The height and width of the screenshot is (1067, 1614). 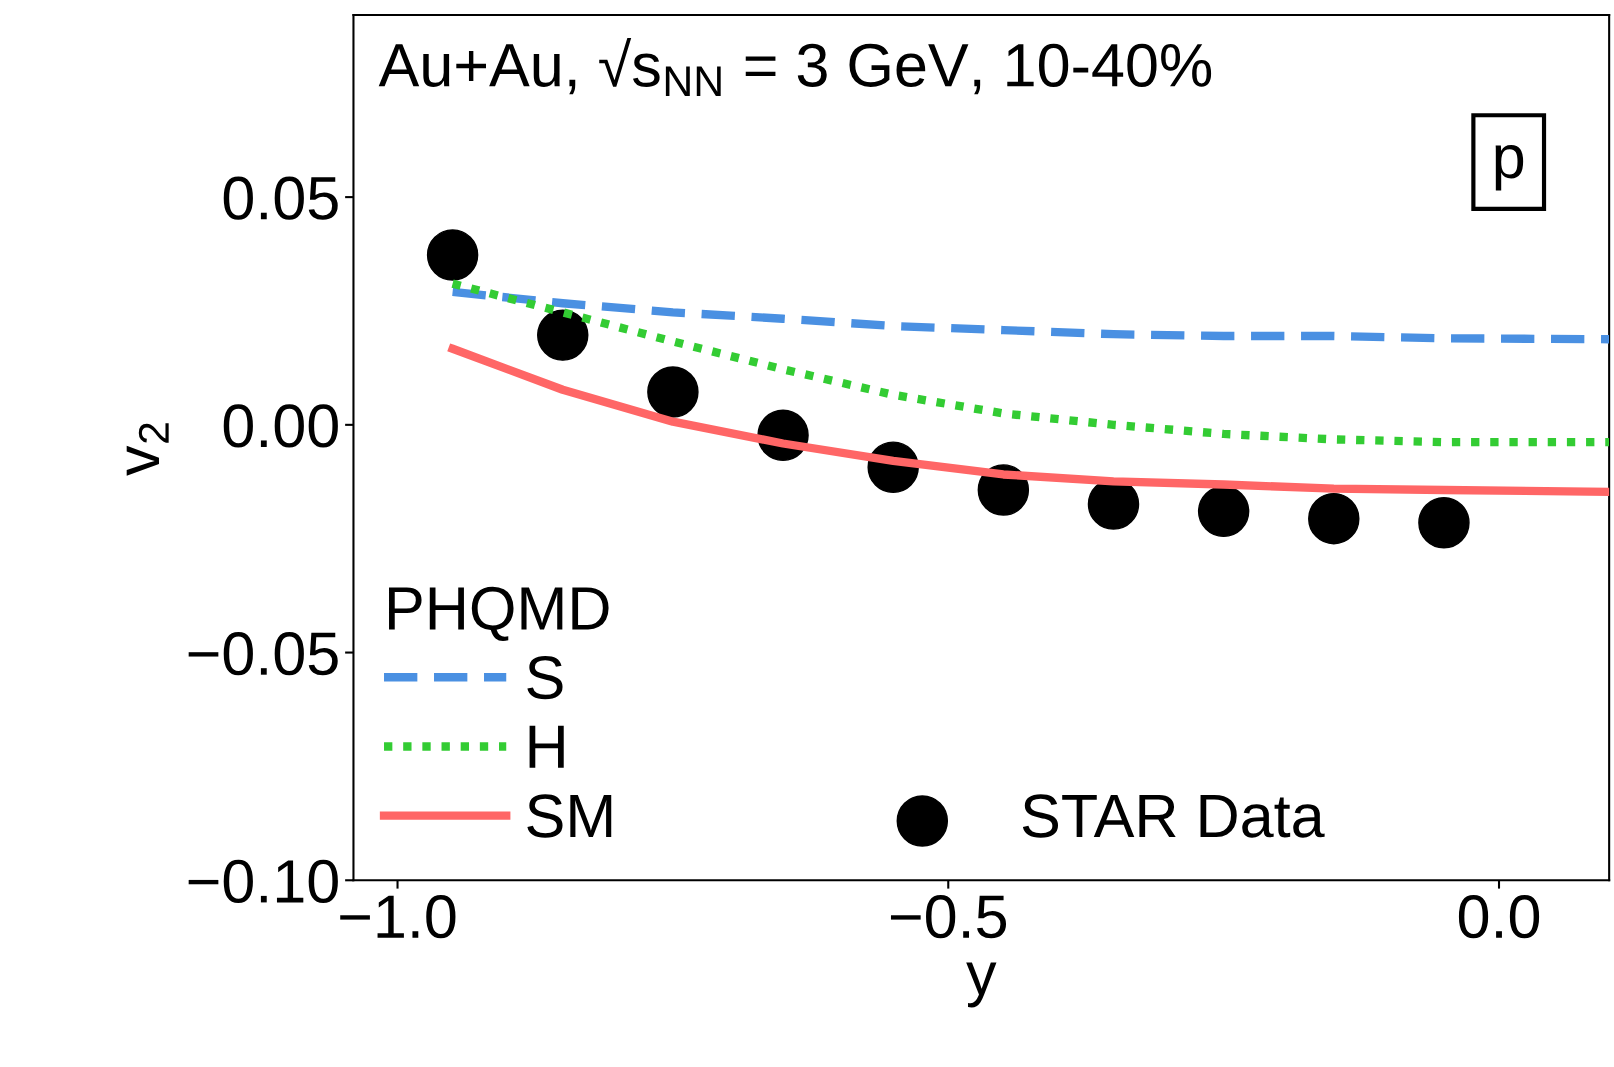 I want to click on y-tick-label: −0.10, so click(x=263, y=881).